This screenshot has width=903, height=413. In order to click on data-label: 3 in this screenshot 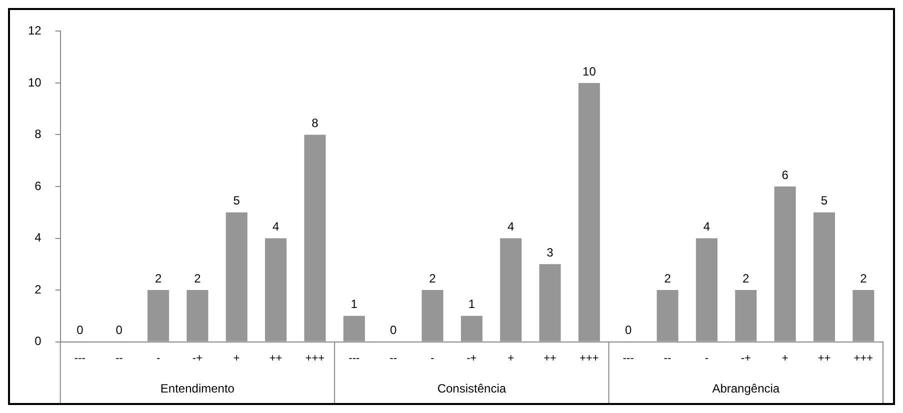, I will do `click(550, 252)`.